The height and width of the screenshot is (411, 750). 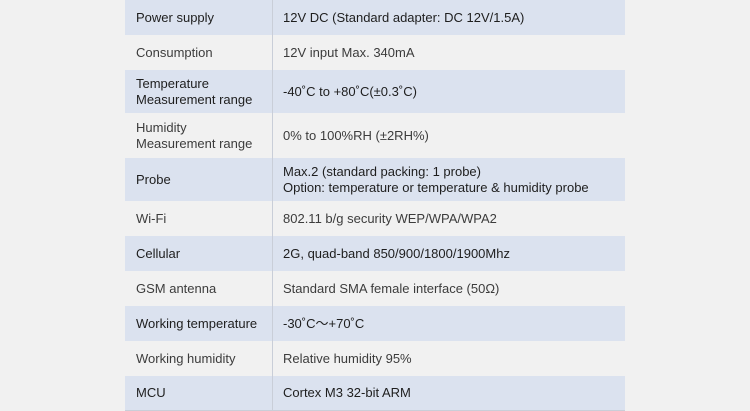 I want to click on text-line: 12V DC (Standard adapter: DC 12V/1.5A), so click(x=404, y=17).